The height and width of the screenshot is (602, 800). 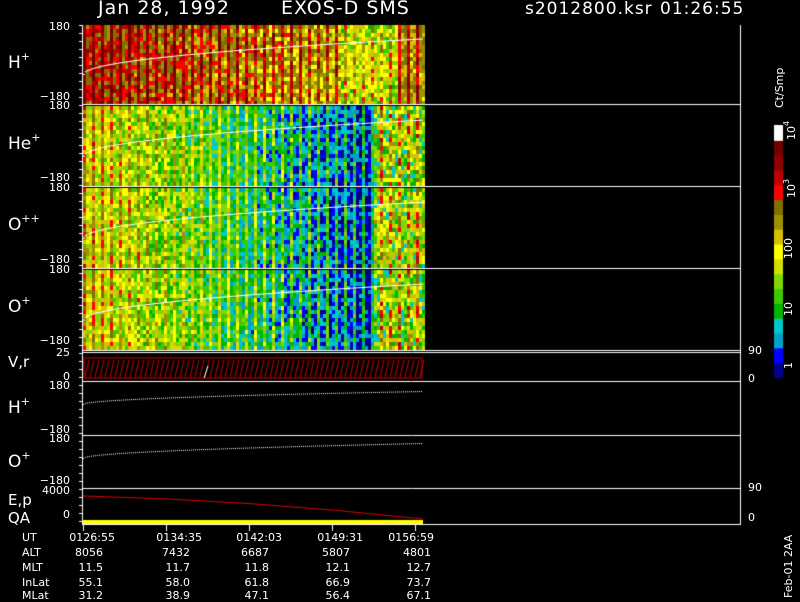 I want to click on o-plus-ymin: −180, so click(x=54, y=340).